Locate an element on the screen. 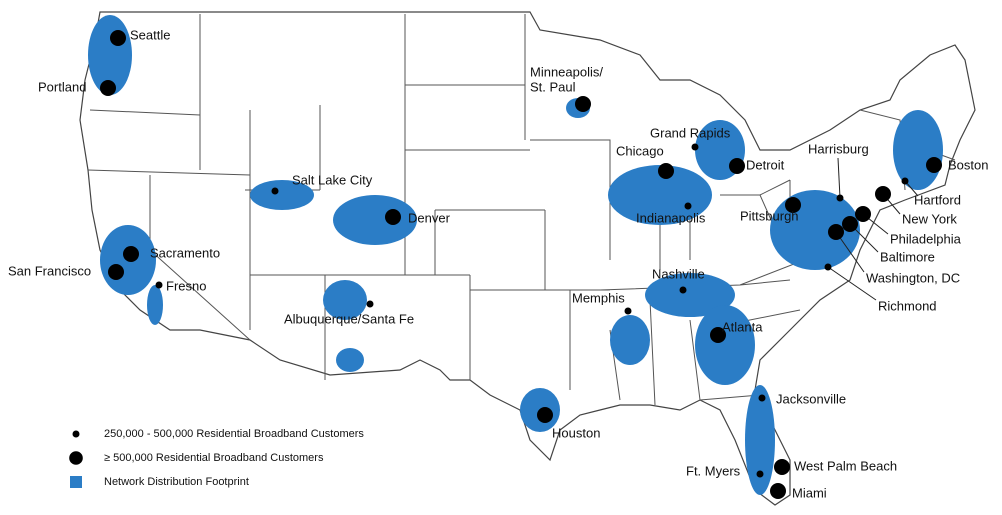  city-label: Atlanta is located at coordinates (742, 326).